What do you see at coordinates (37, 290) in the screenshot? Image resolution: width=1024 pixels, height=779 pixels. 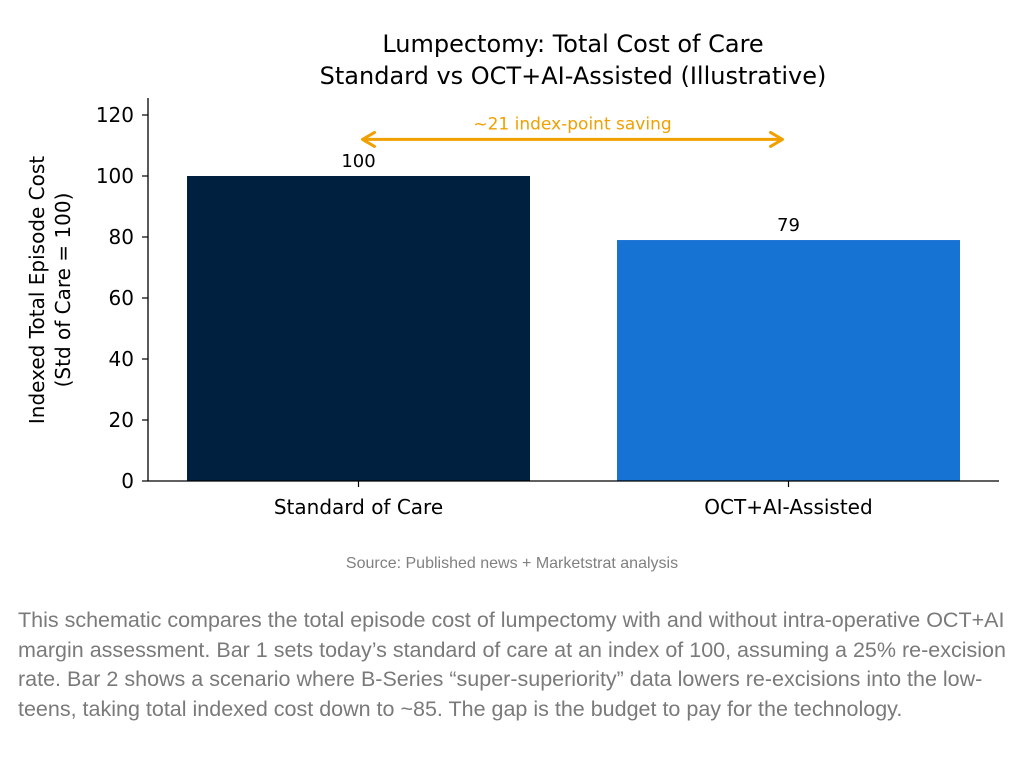 I see `y-axis-label-line1: Indexed Total Episode Cost` at bounding box center [37, 290].